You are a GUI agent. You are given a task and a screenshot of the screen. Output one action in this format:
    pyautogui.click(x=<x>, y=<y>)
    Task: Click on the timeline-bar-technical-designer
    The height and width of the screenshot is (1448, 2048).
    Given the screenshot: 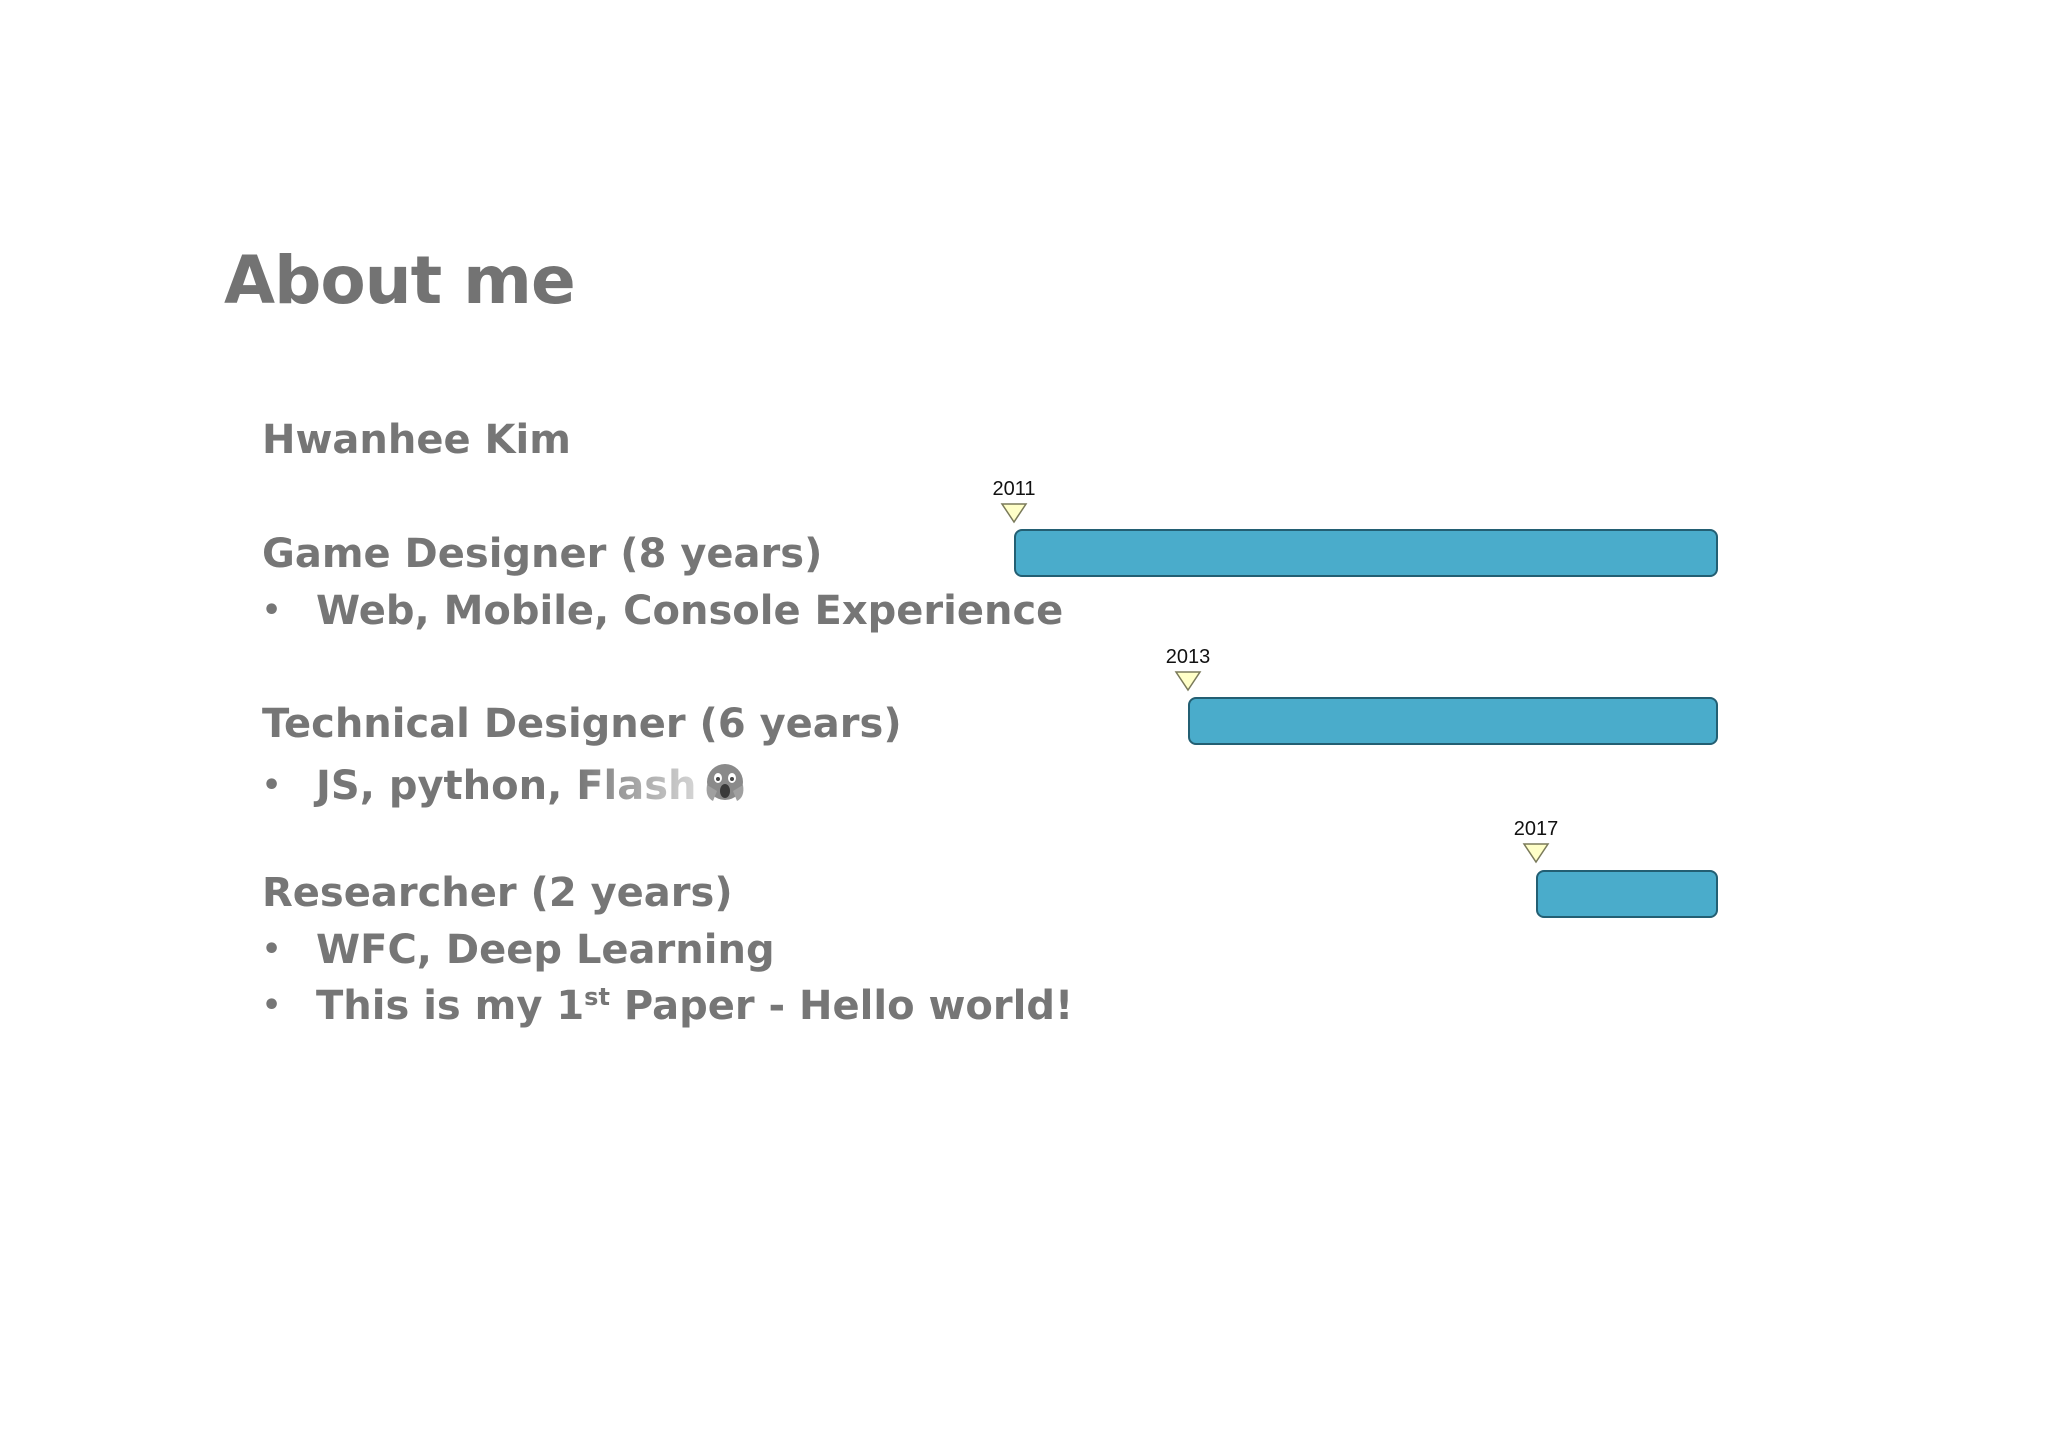 What is the action you would take?
    pyautogui.click(x=1453, y=721)
    